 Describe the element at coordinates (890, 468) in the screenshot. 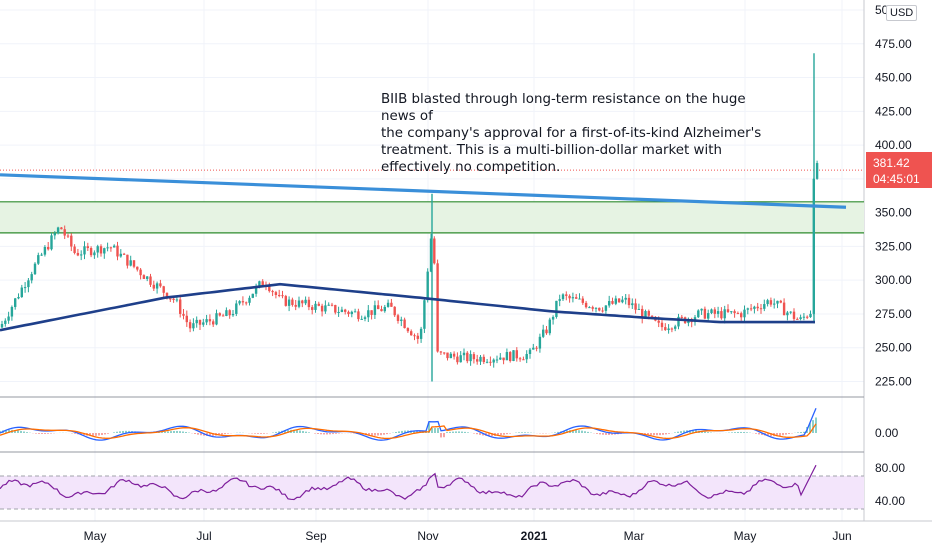

I see `rsi-tick-label: 80.00` at that location.